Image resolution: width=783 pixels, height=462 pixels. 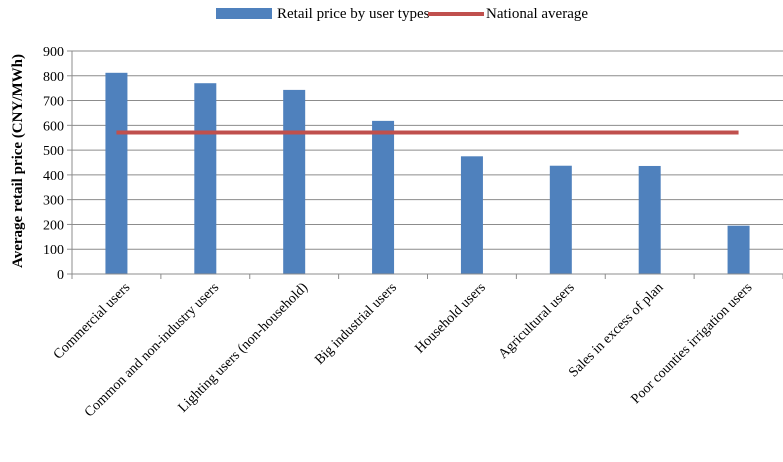 What do you see at coordinates (53, 201) in the screenshot?
I see `y-tick-label-300: 300` at bounding box center [53, 201].